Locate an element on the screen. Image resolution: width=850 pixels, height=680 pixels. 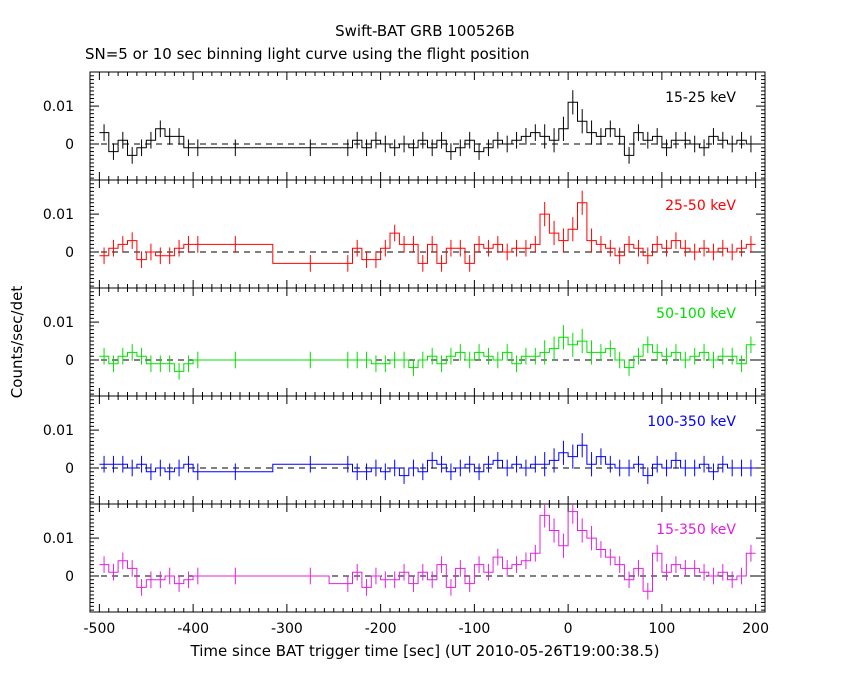
panel-1: 0 0.01 15-25 keV is located at coordinates (404, 126).